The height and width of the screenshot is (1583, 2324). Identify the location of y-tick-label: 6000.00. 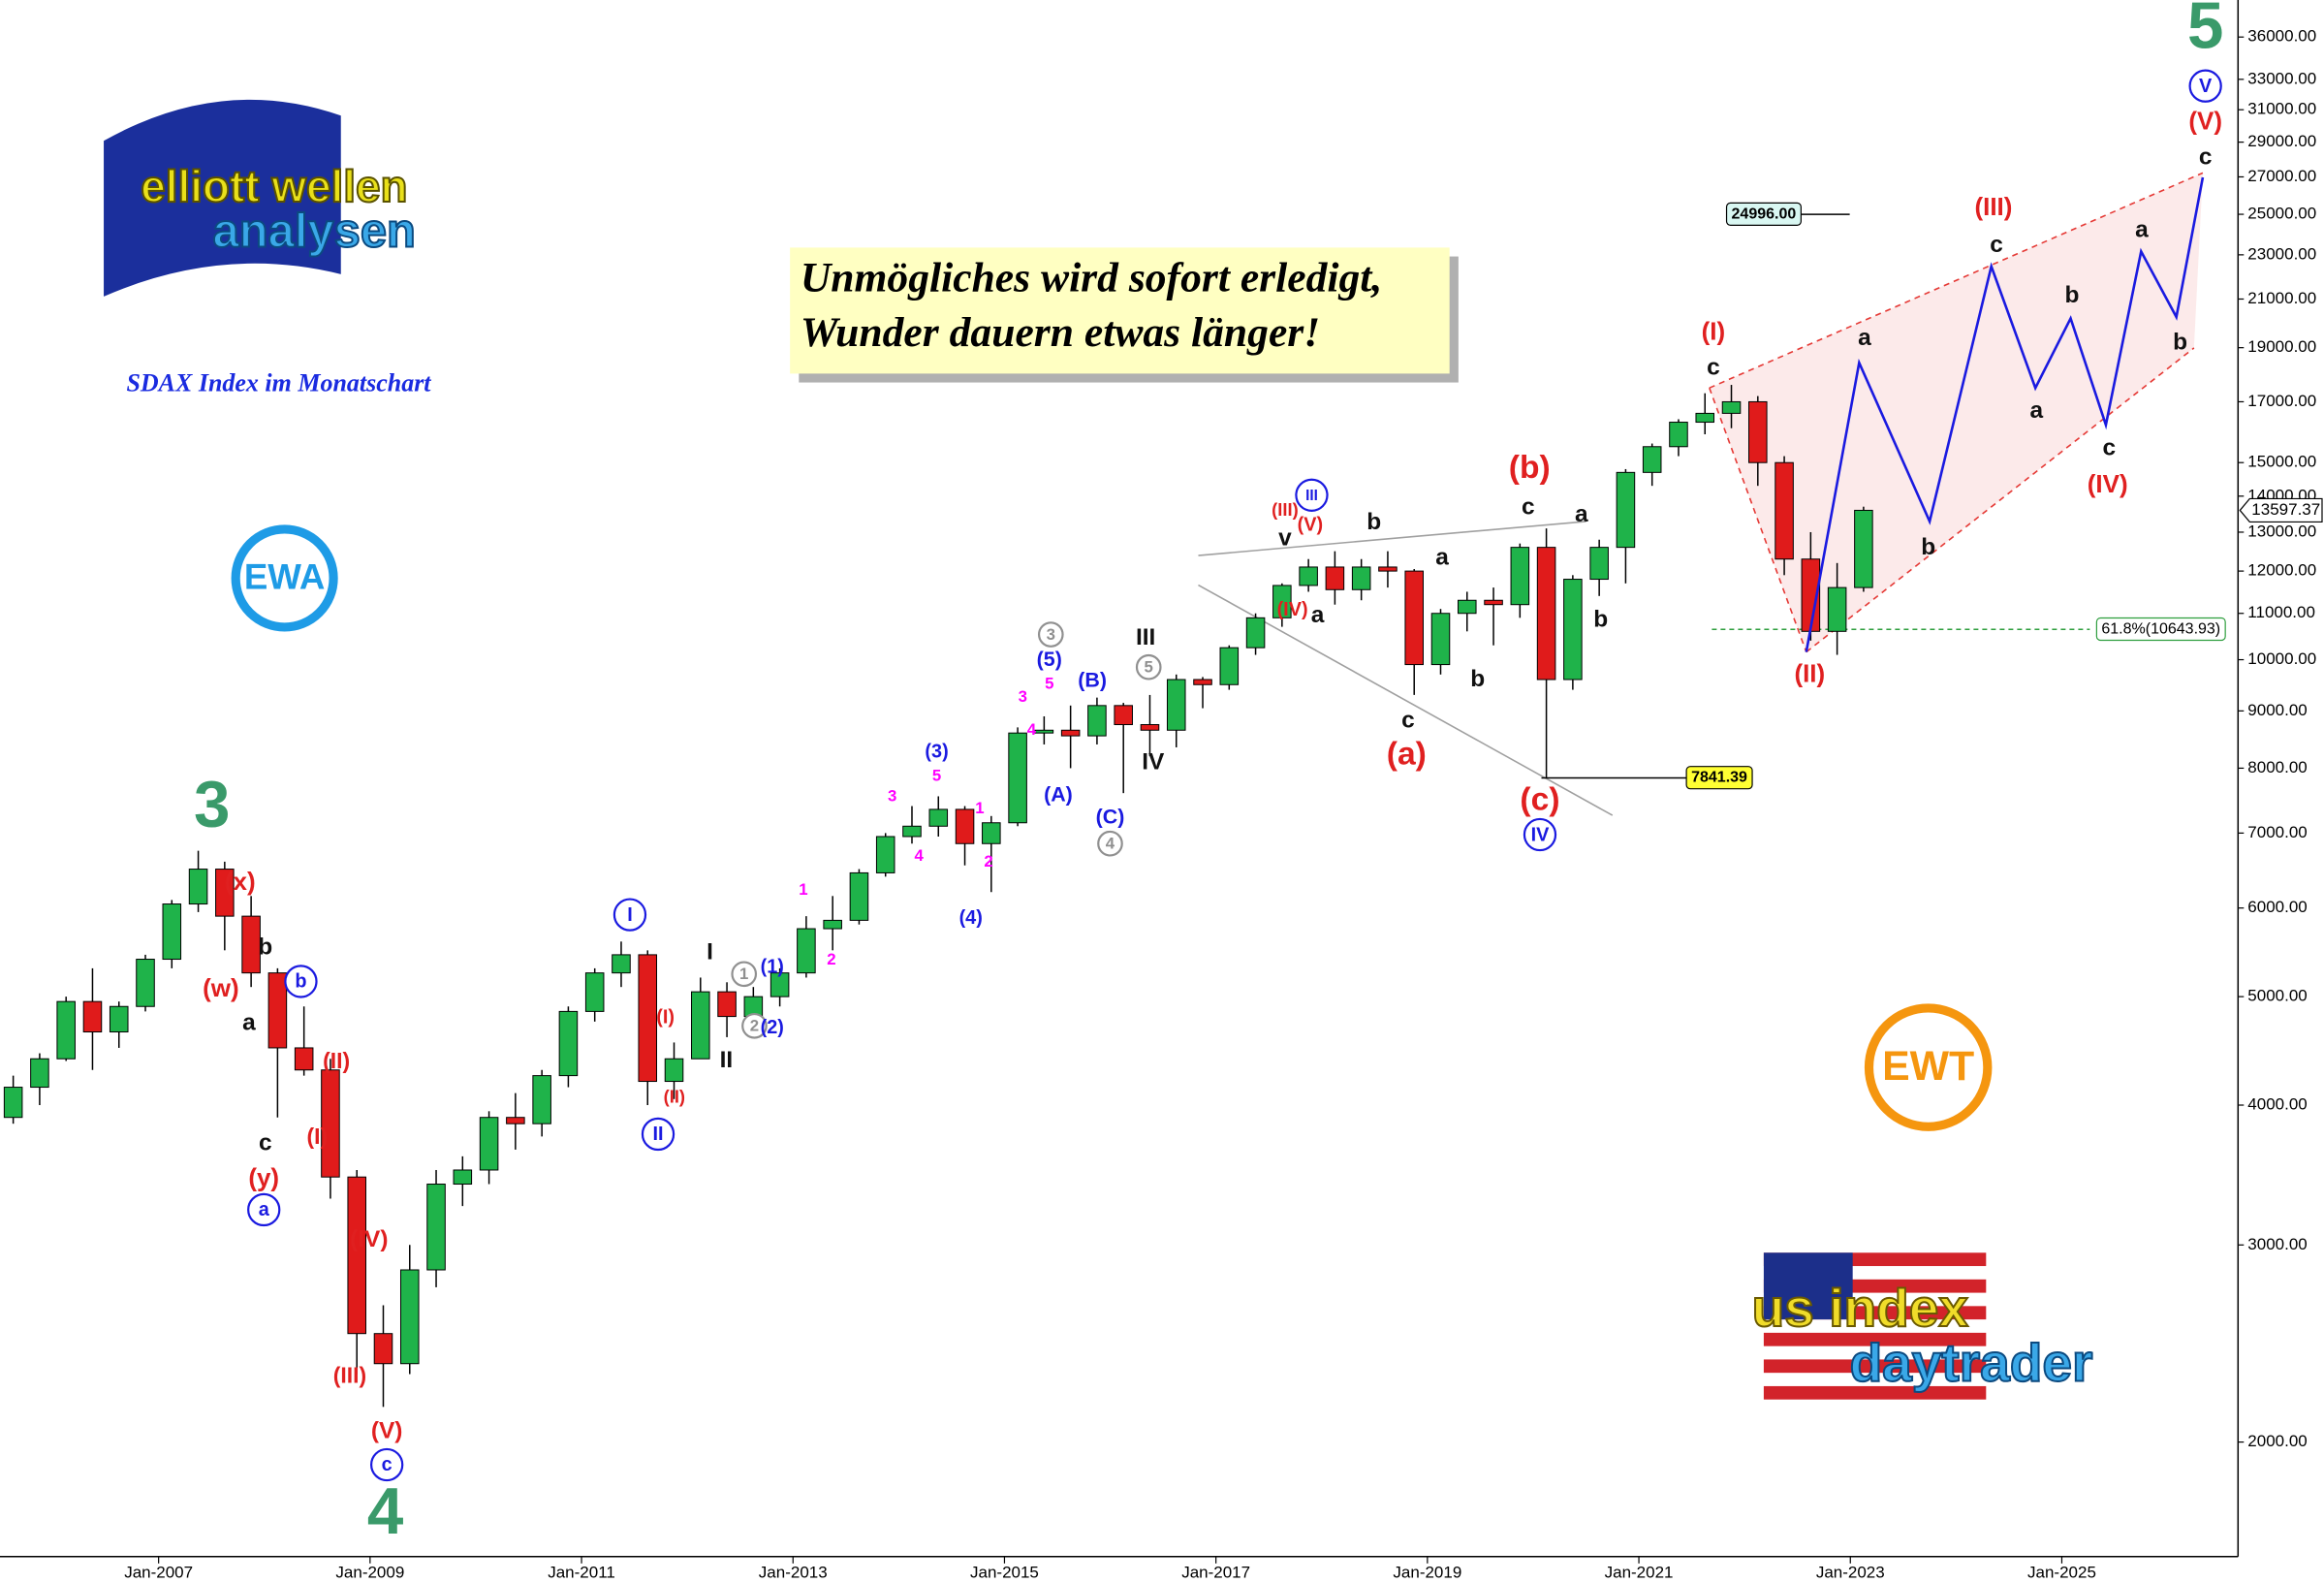
(2277, 907).